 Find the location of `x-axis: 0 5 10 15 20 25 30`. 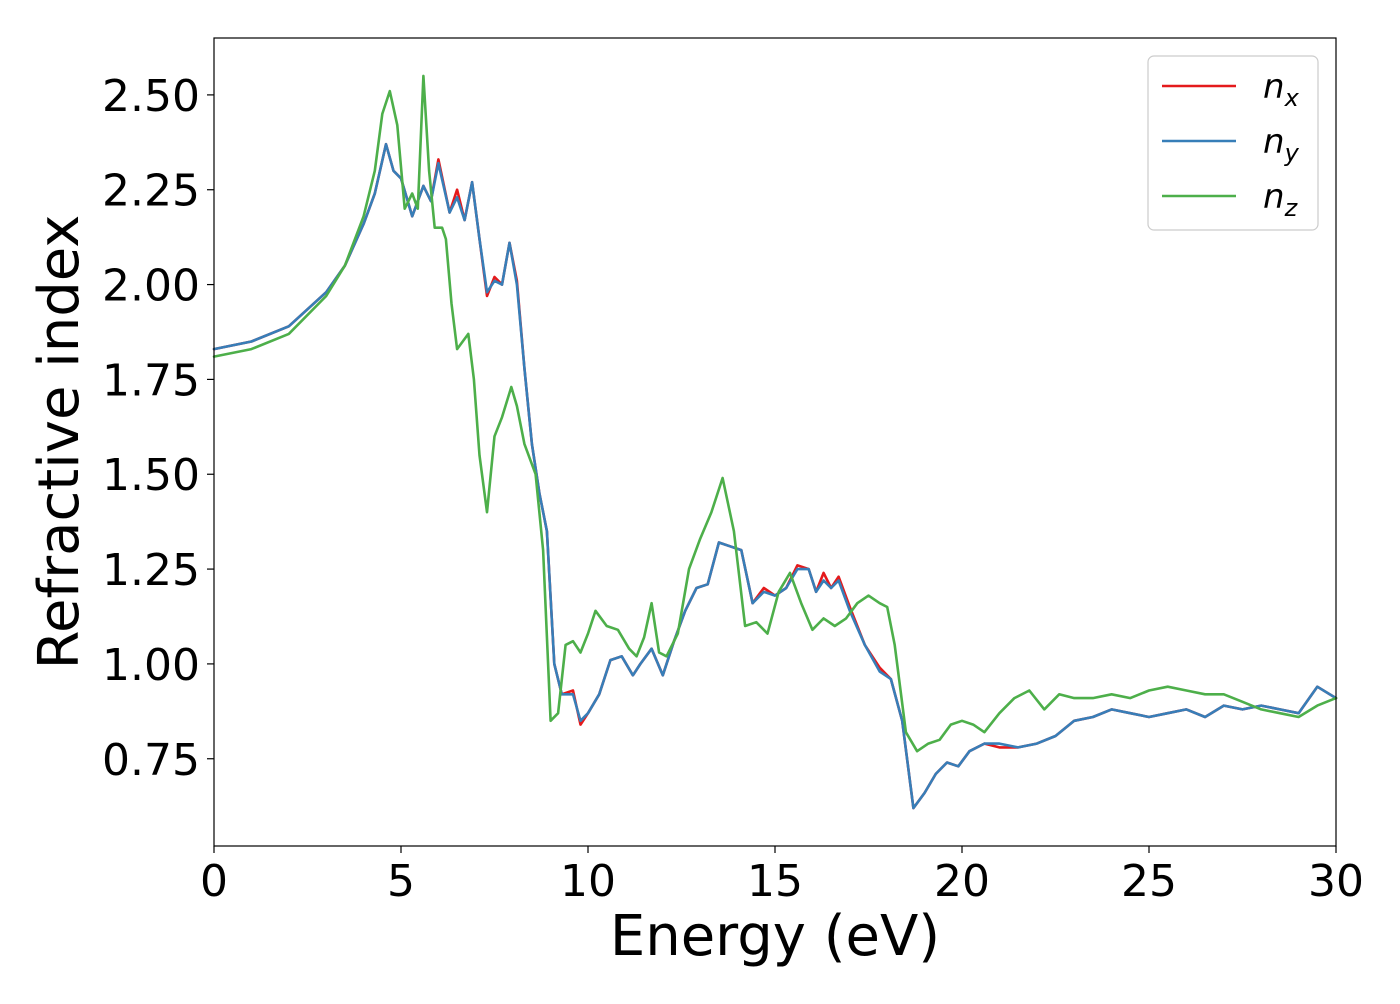

x-axis: 0 5 10 15 20 25 30 is located at coordinates (782, 876).